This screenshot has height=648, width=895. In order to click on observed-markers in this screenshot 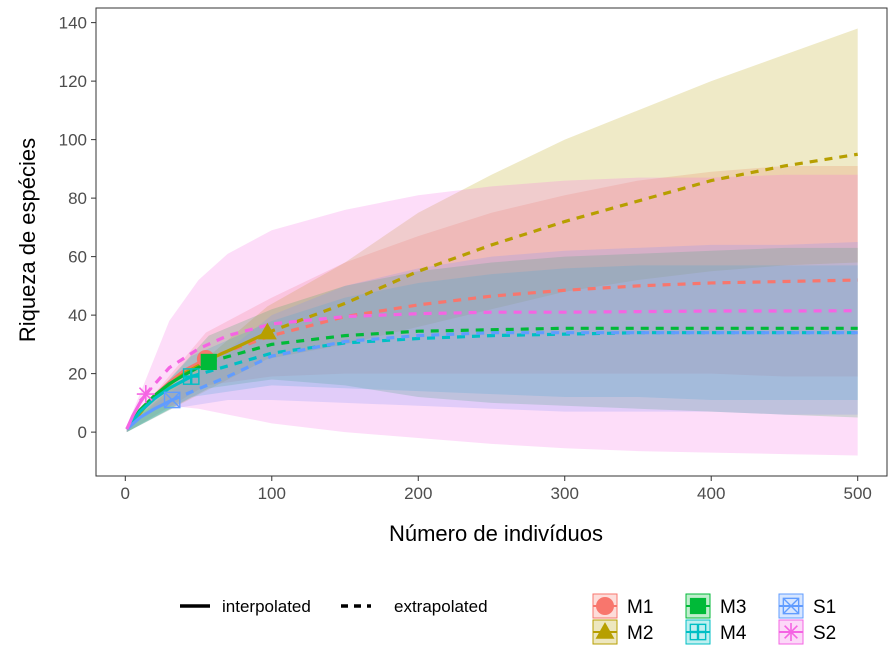, I will do `click(206, 365)`.